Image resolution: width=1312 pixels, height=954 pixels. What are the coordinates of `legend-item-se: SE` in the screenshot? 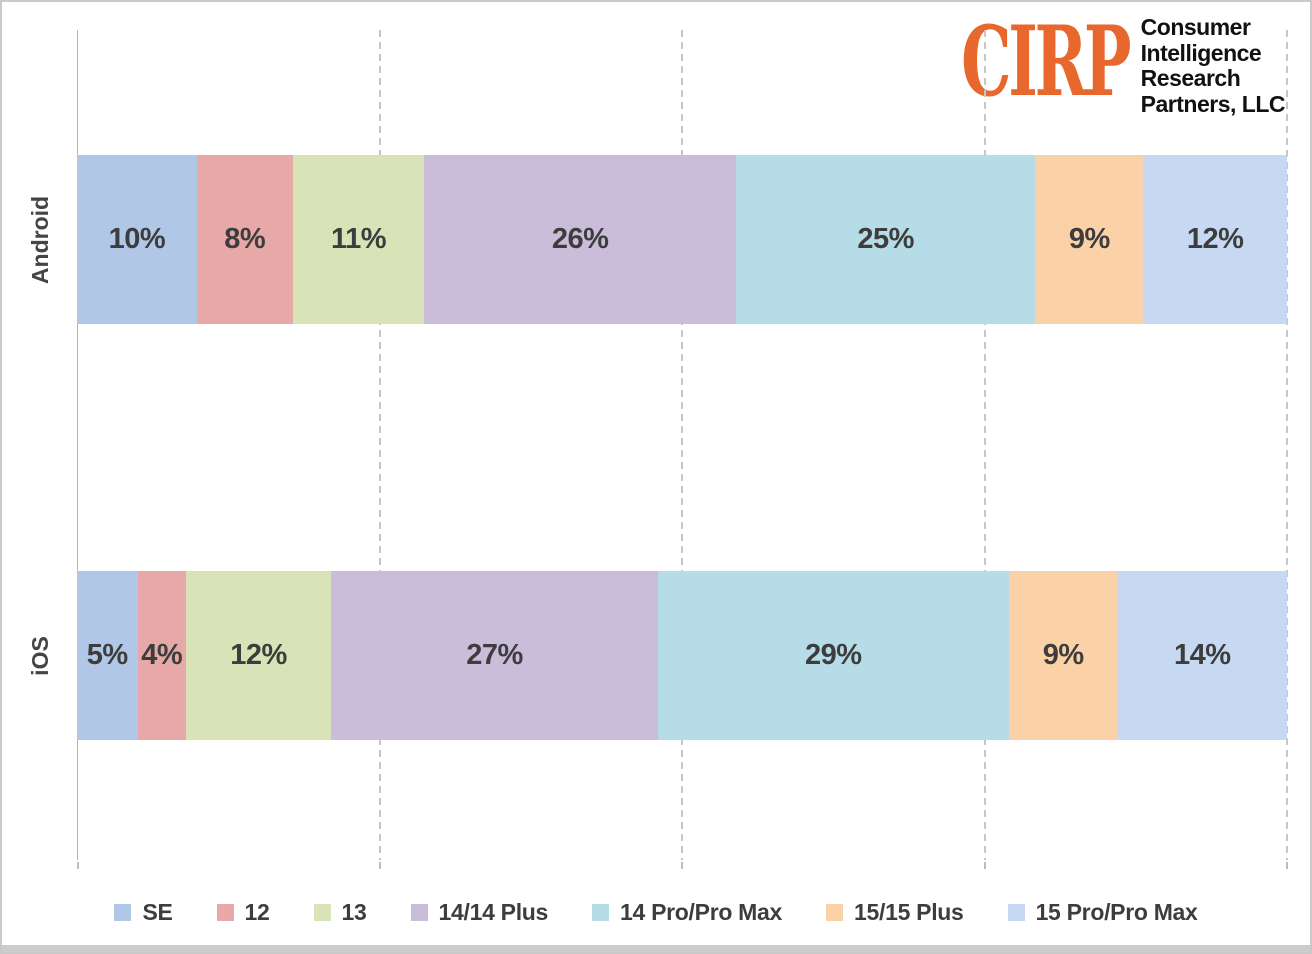 It's located at (143, 912).